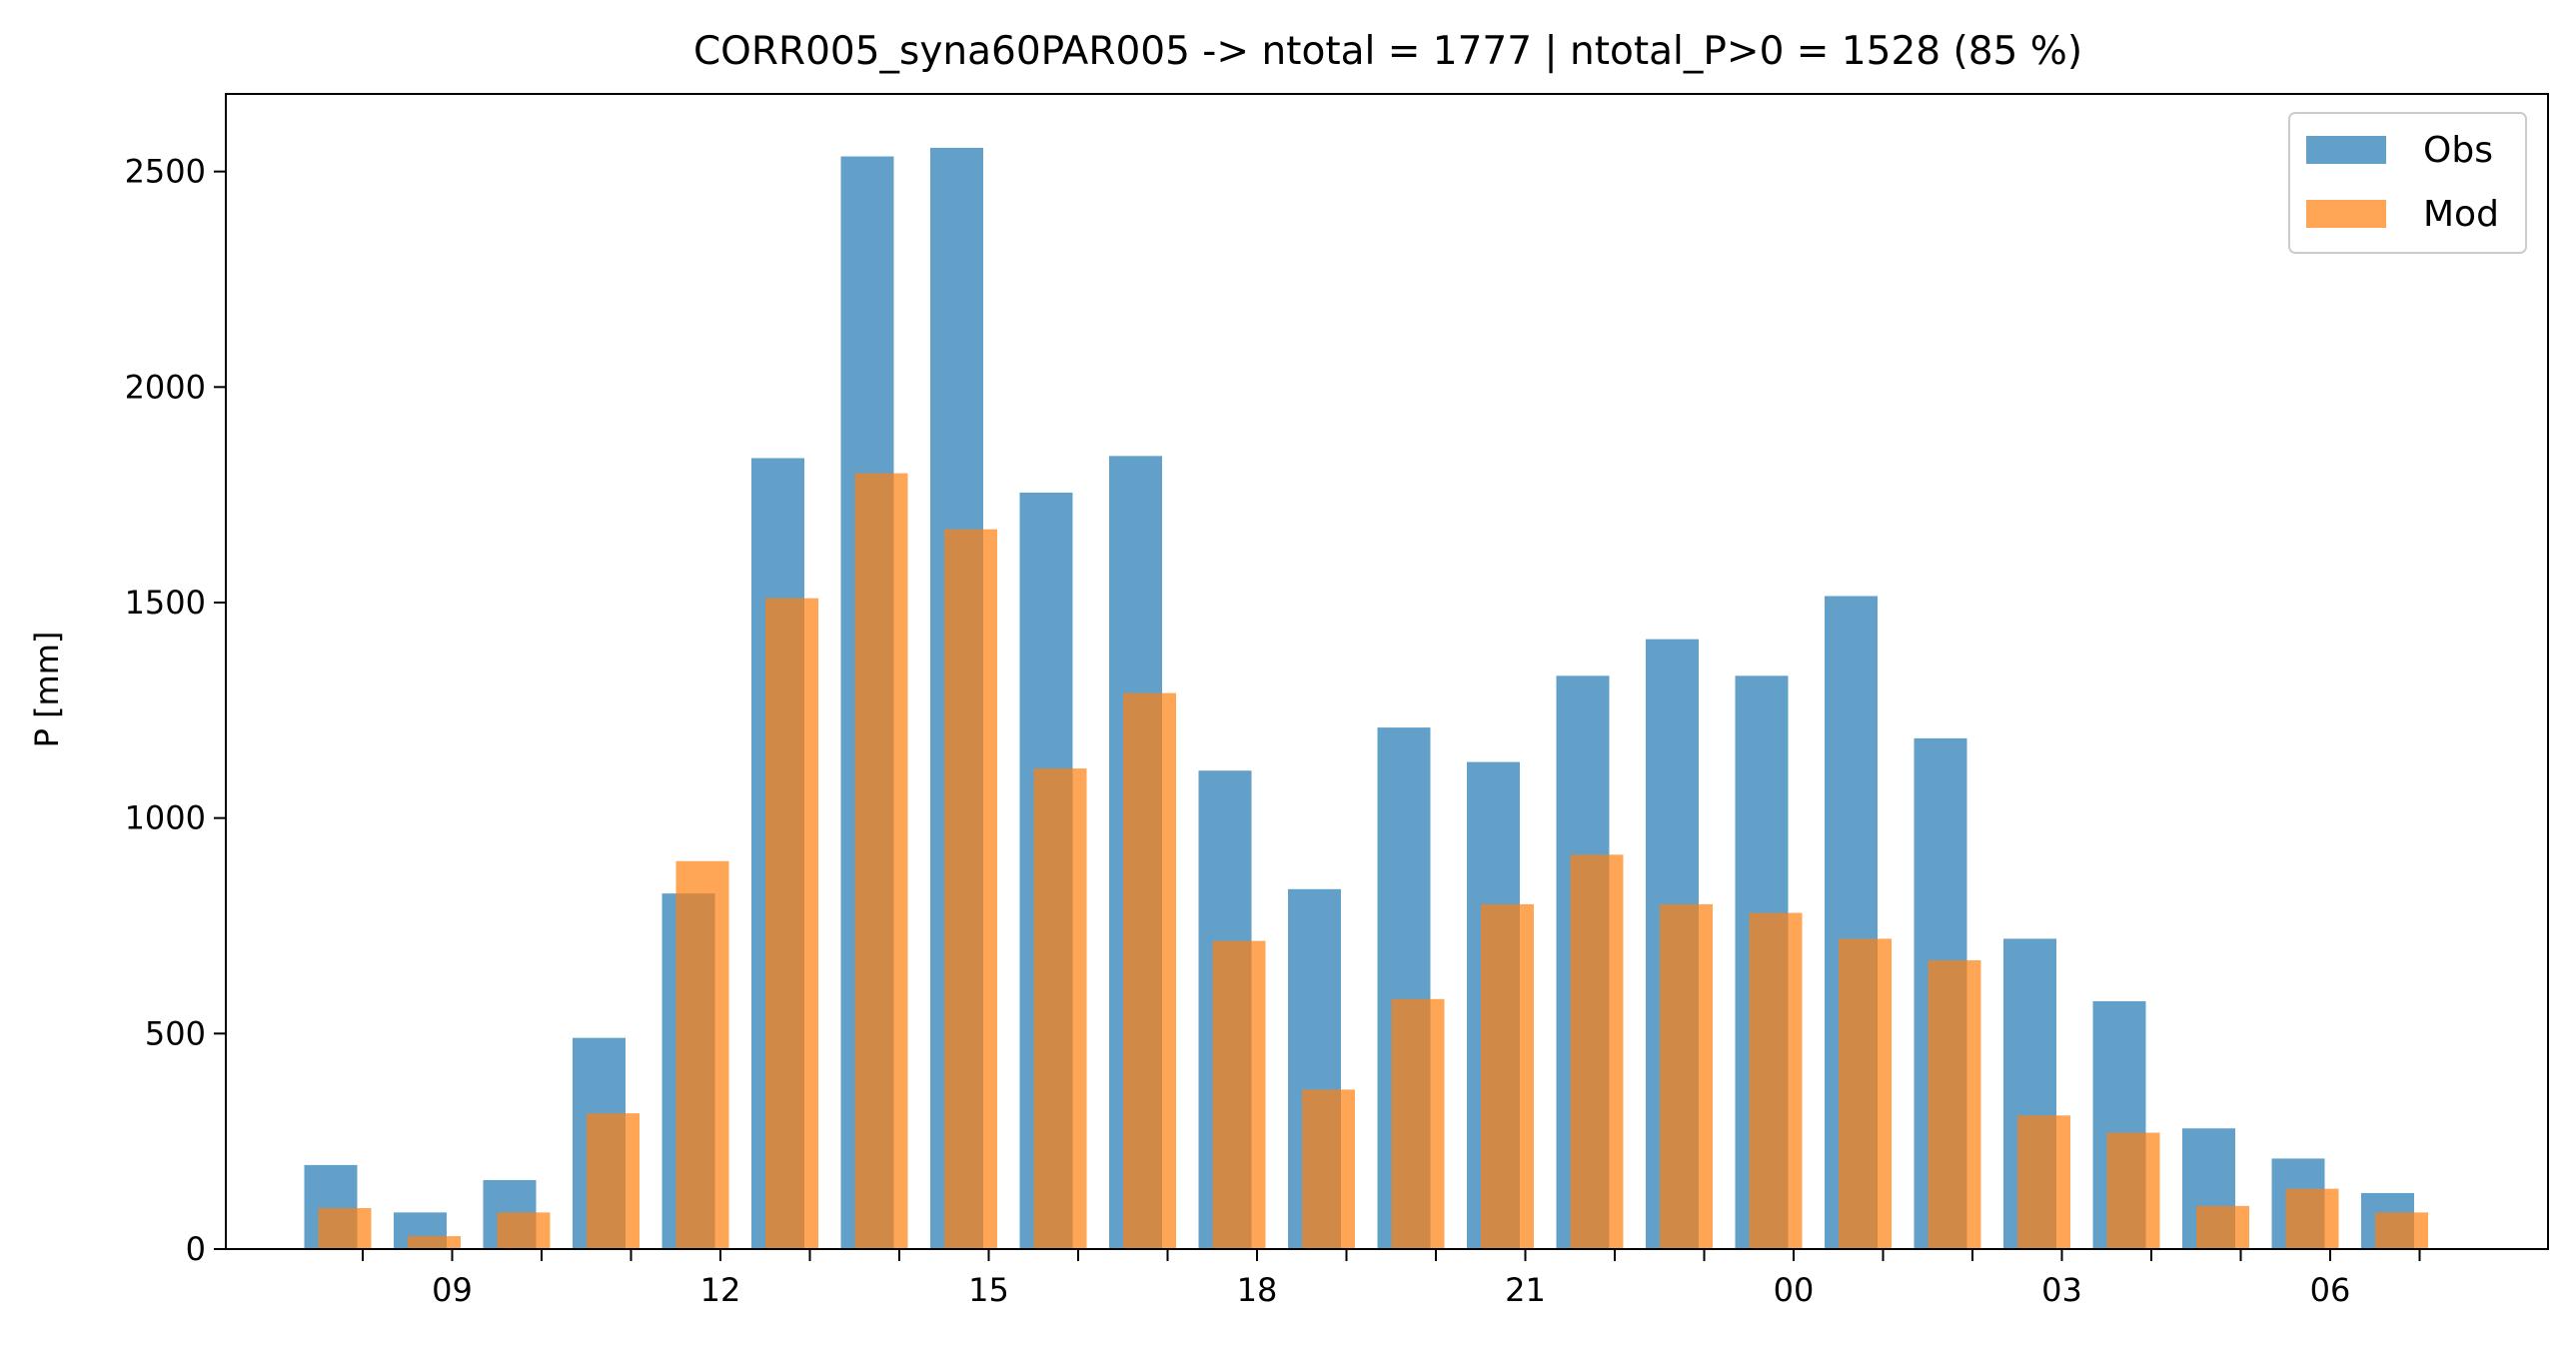 Image resolution: width=2576 pixels, height=1346 pixels. I want to click on y-tick-label-1000: 1000, so click(165, 818).